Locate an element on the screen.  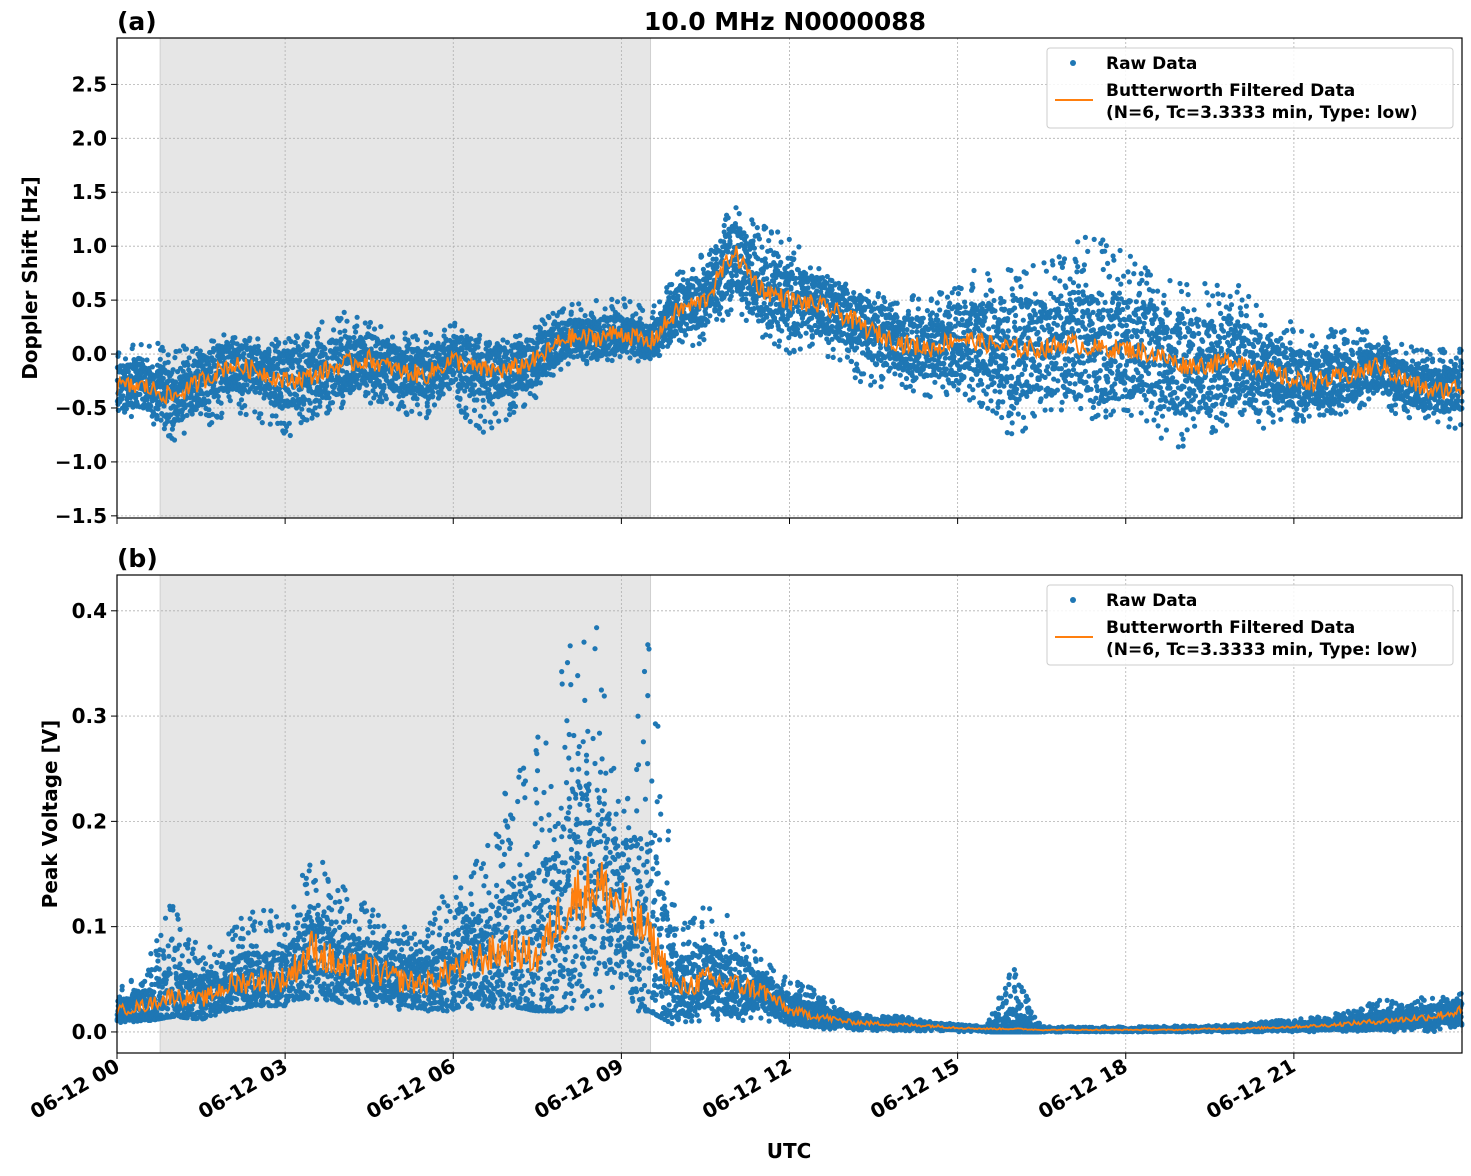
y-tick-label: 0.5 is located at coordinates (89, 300).